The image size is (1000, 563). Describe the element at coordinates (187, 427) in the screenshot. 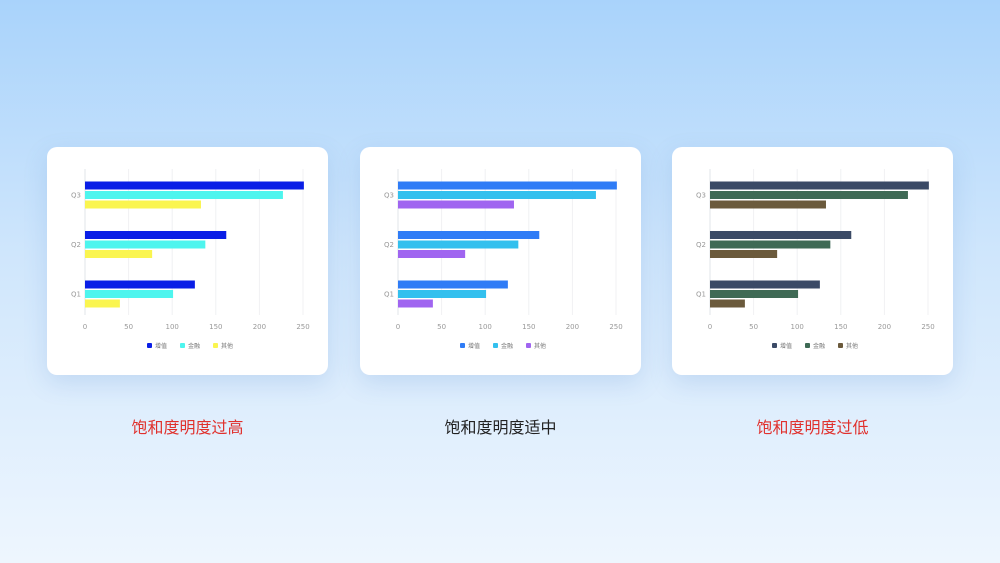

I see `caption-high: 饱和度明度过高` at that location.